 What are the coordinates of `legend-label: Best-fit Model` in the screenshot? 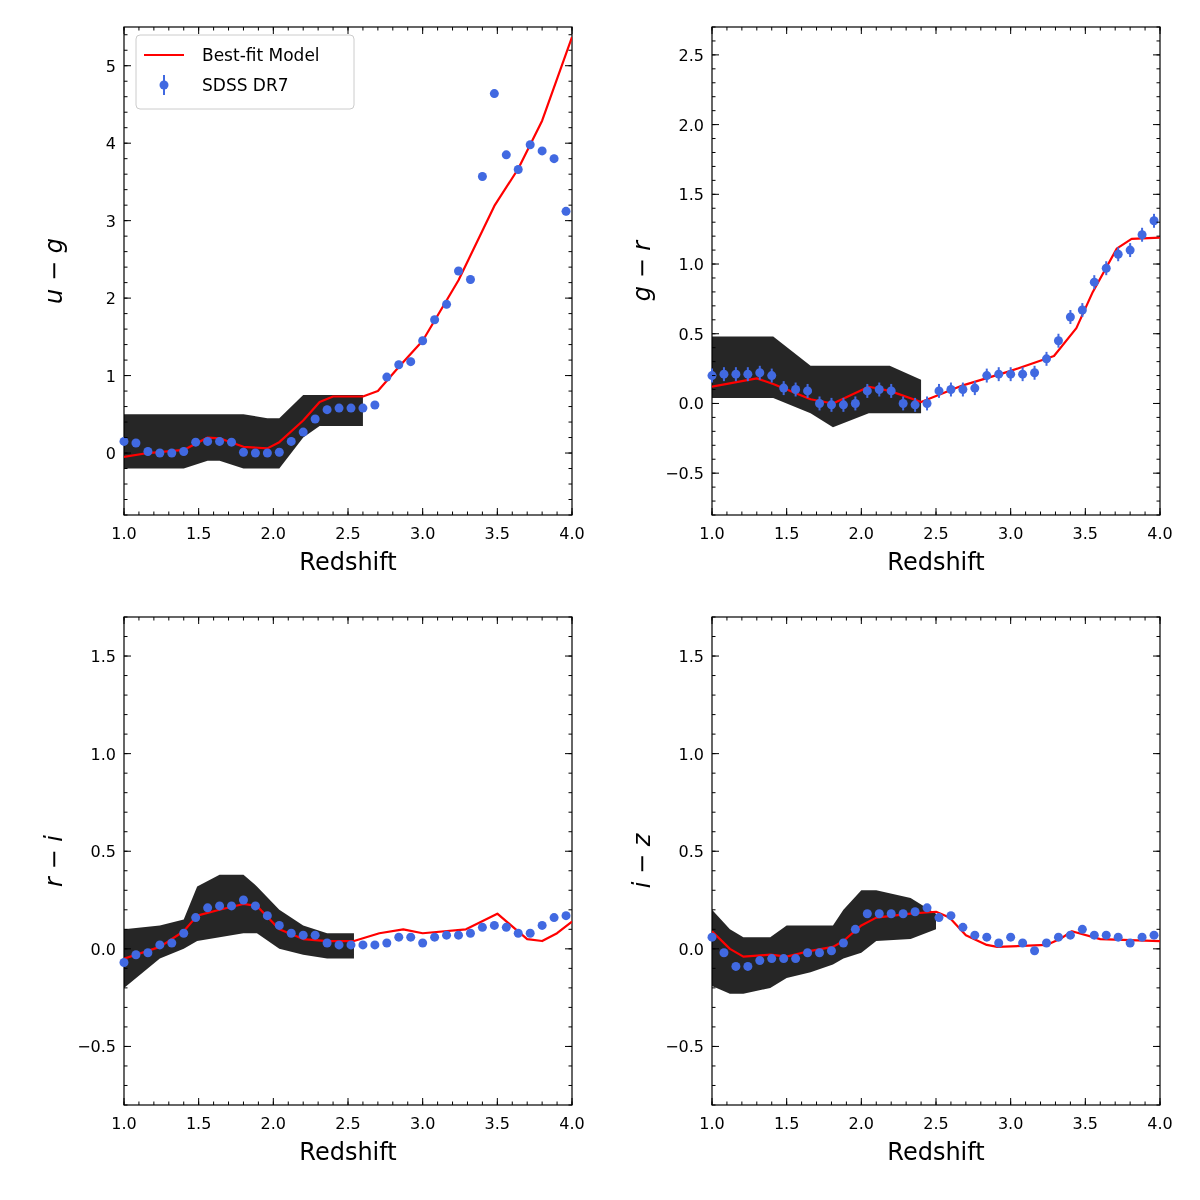 It's located at (261, 55).